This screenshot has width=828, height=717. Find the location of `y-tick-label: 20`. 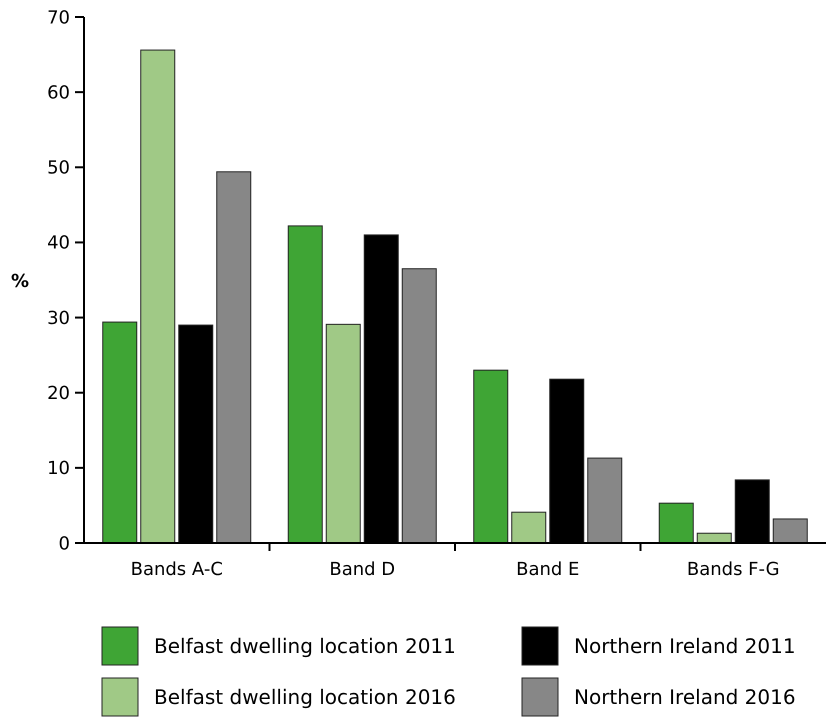

y-tick-label: 20 is located at coordinates (58, 393).